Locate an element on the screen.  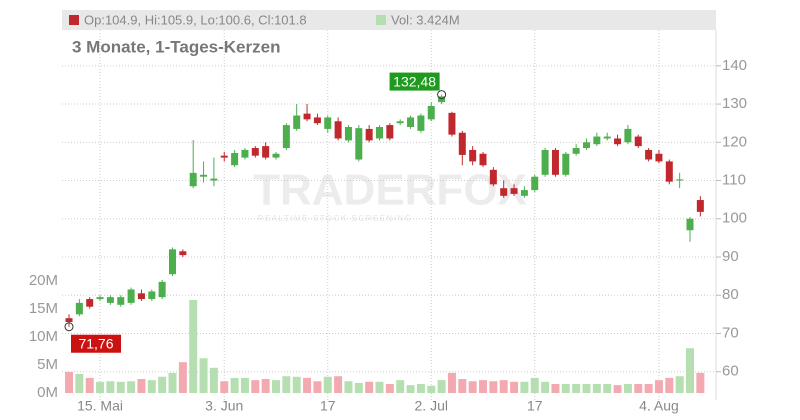
x-tick-label: 15. Mai is located at coordinates (100, 406).